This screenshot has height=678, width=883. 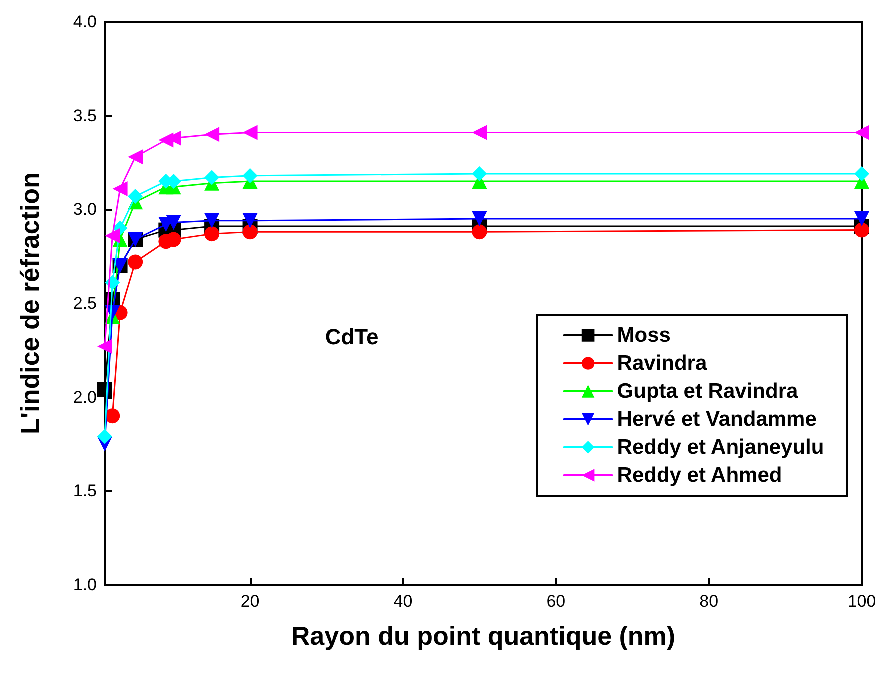 I want to click on legend-label: Reddy et Ahmed, so click(x=699, y=475).